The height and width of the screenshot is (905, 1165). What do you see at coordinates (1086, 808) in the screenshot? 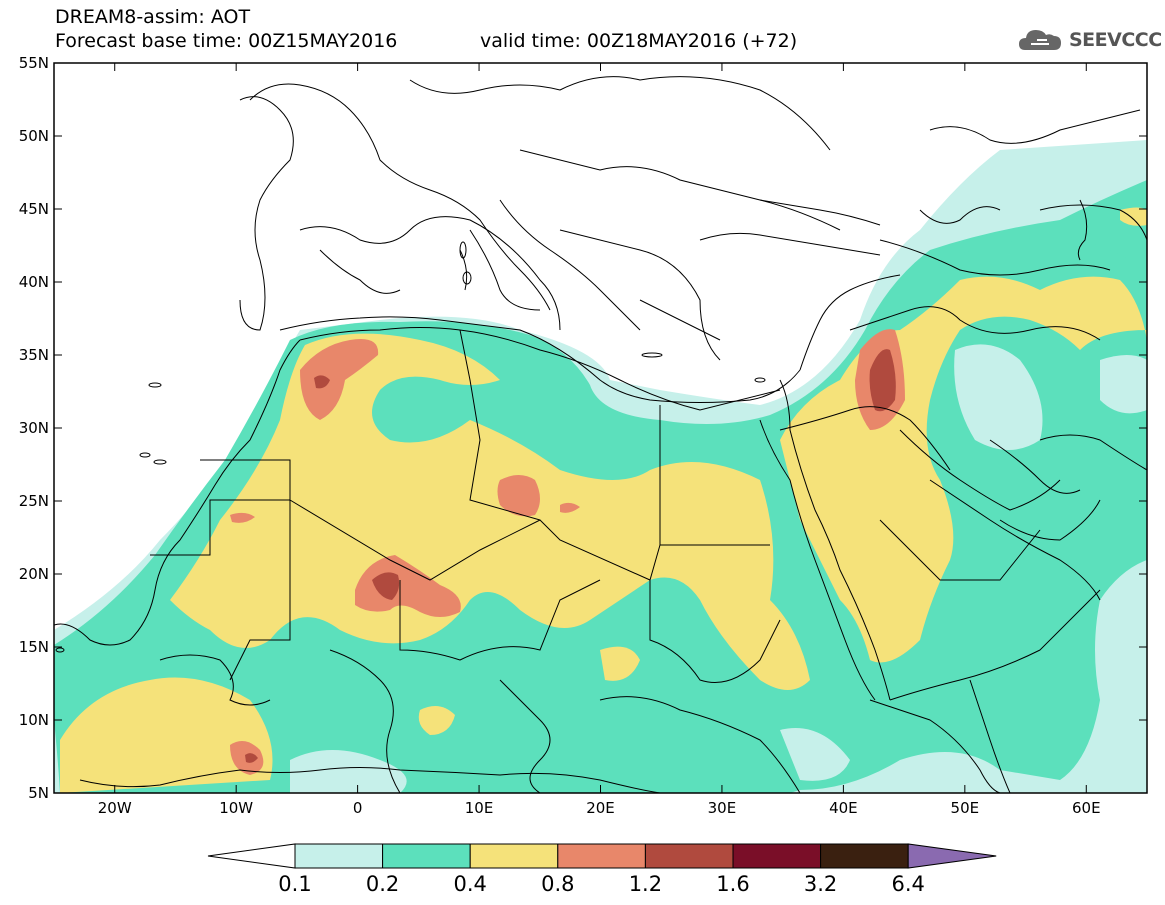
I see `lon-label: 60E` at bounding box center [1086, 808].